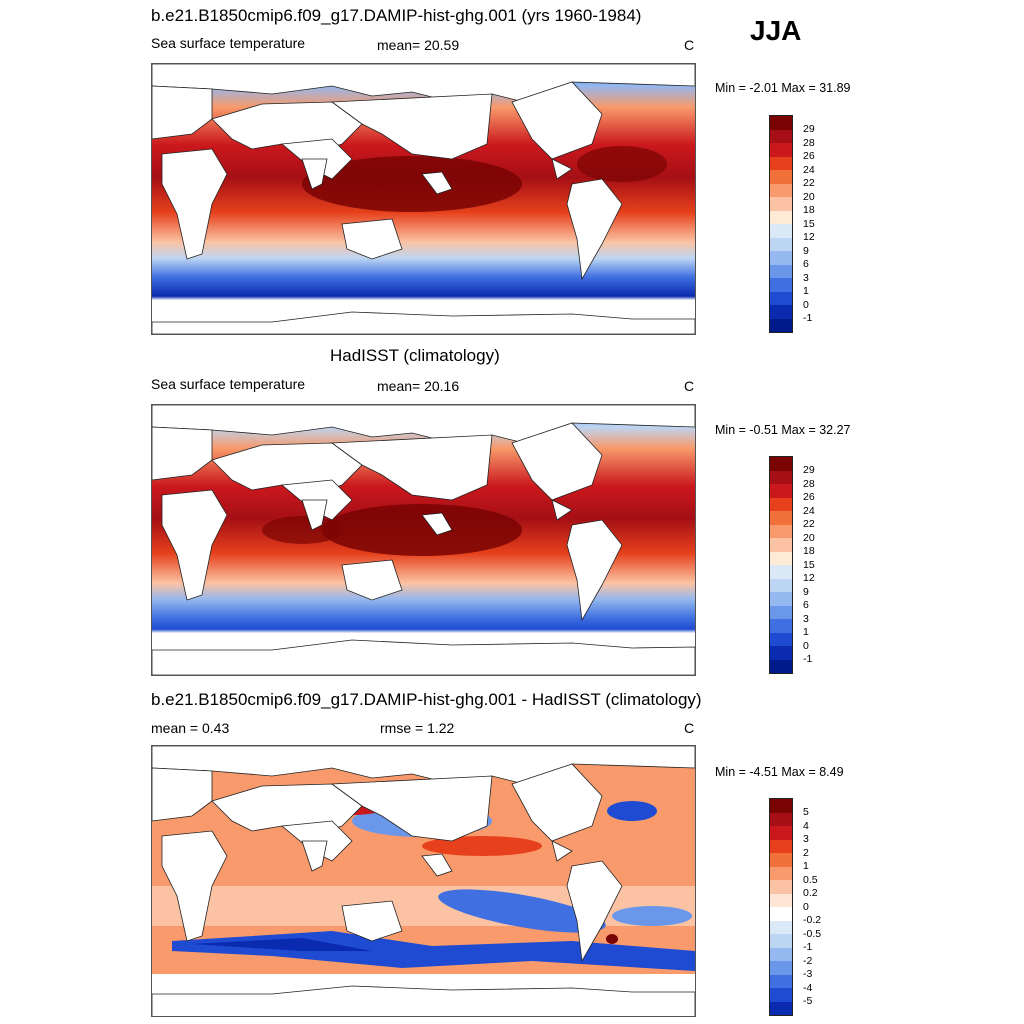 The image size is (1024, 1024). Describe the element at coordinates (809, 483) in the screenshot. I see `panel2-colorbar-tick: 28` at that location.